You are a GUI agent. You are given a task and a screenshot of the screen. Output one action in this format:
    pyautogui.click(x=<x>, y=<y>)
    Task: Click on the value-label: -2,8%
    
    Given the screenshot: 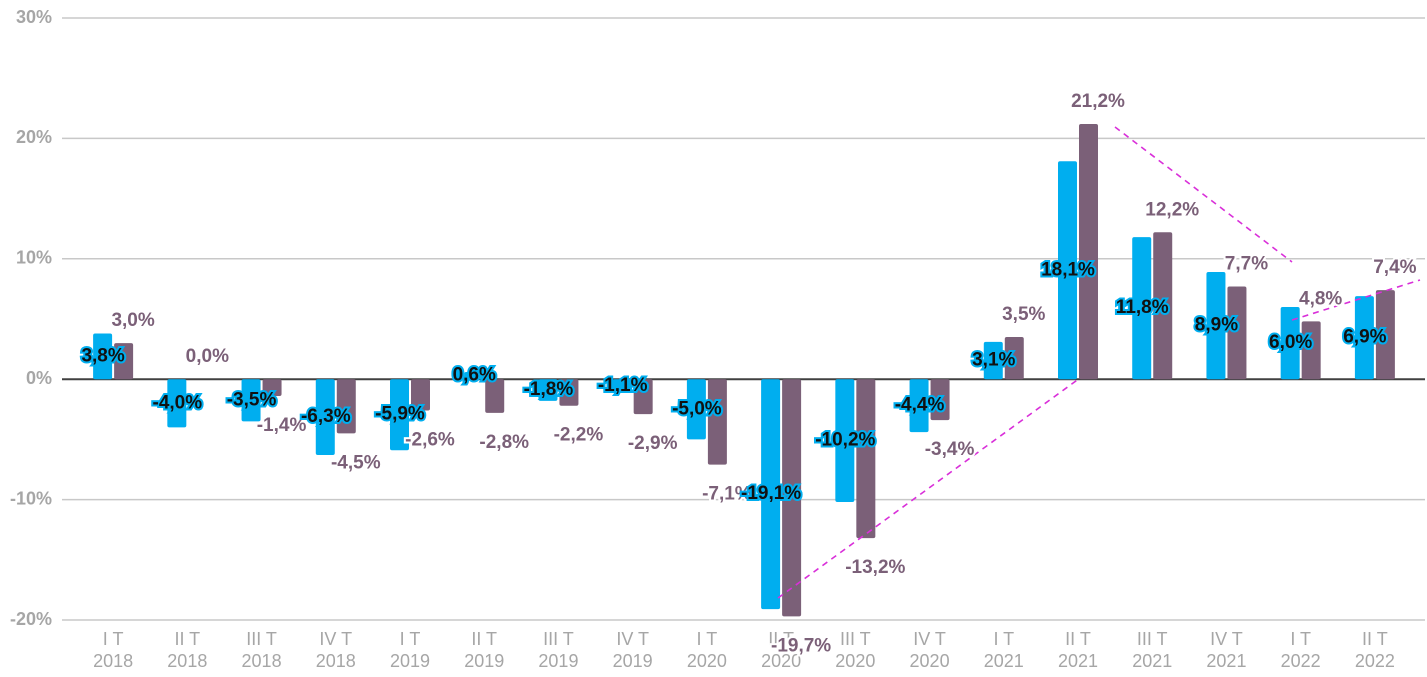 What is the action you would take?
    pyautogui.click(x=504, y=442)
    